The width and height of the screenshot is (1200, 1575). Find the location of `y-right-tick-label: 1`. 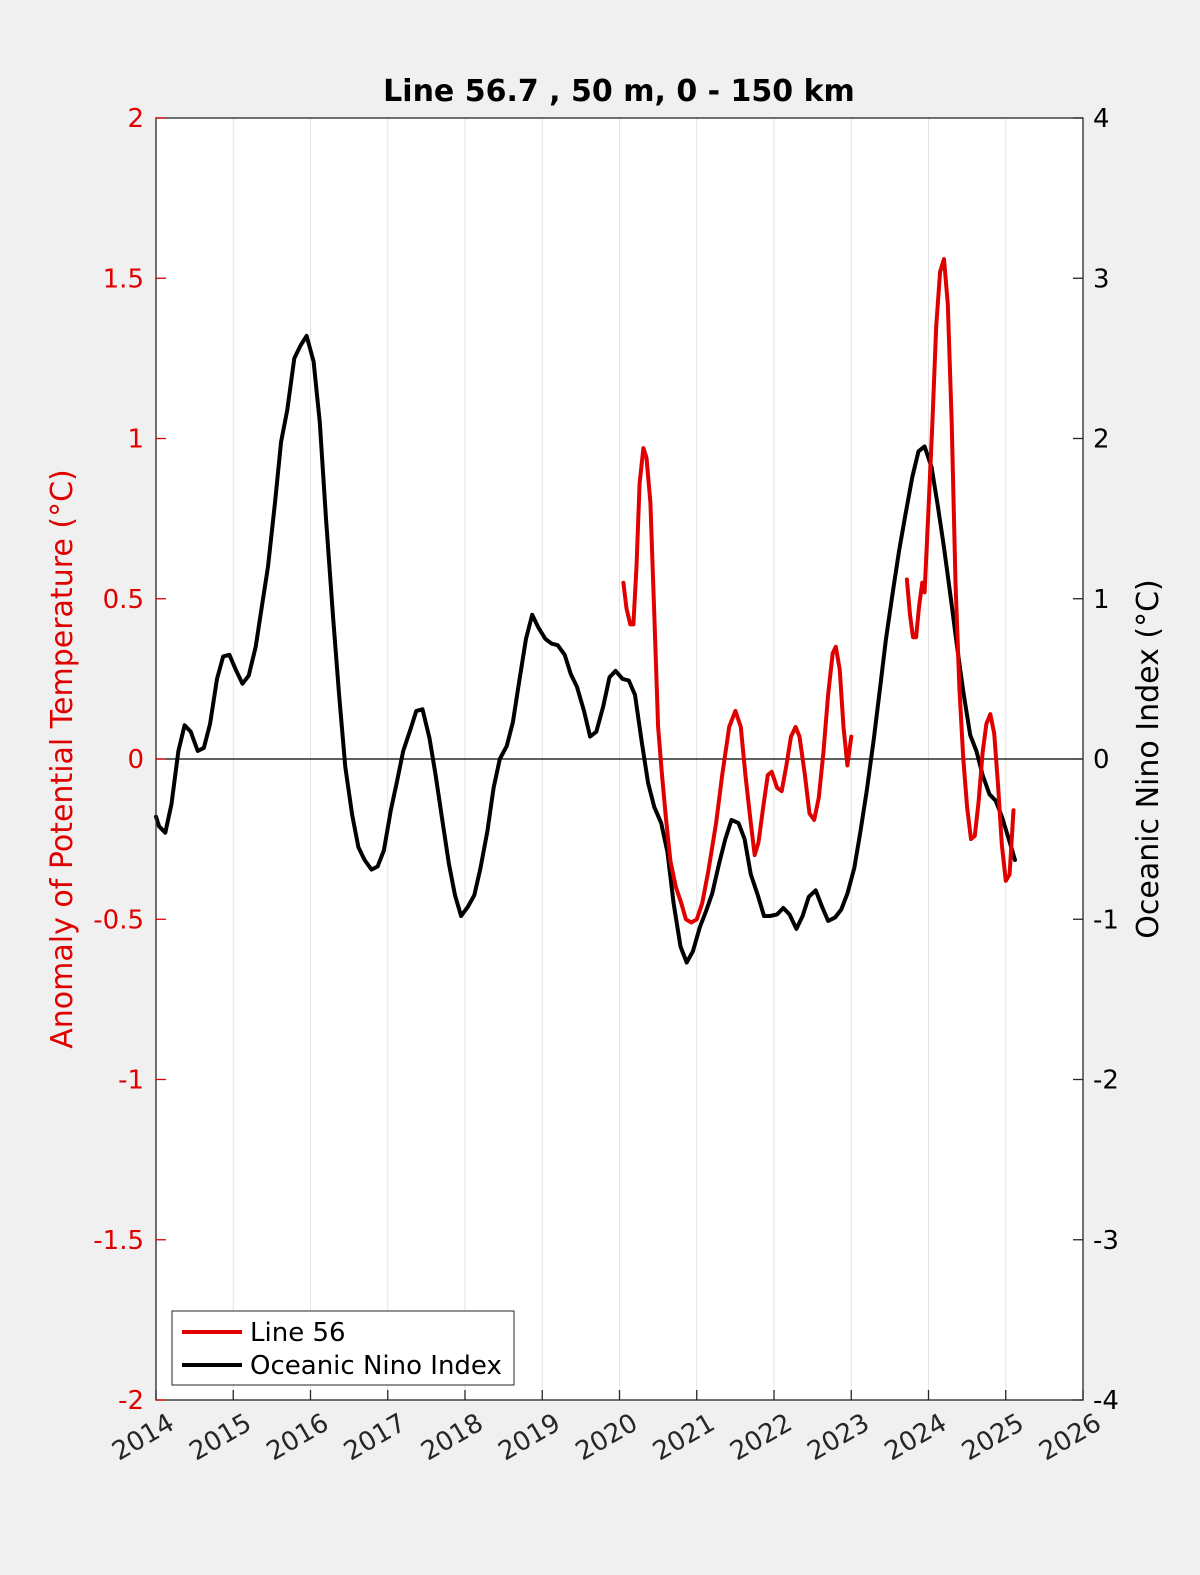

y-right-tick-label: 1 is located at coordinates (1101, 600).